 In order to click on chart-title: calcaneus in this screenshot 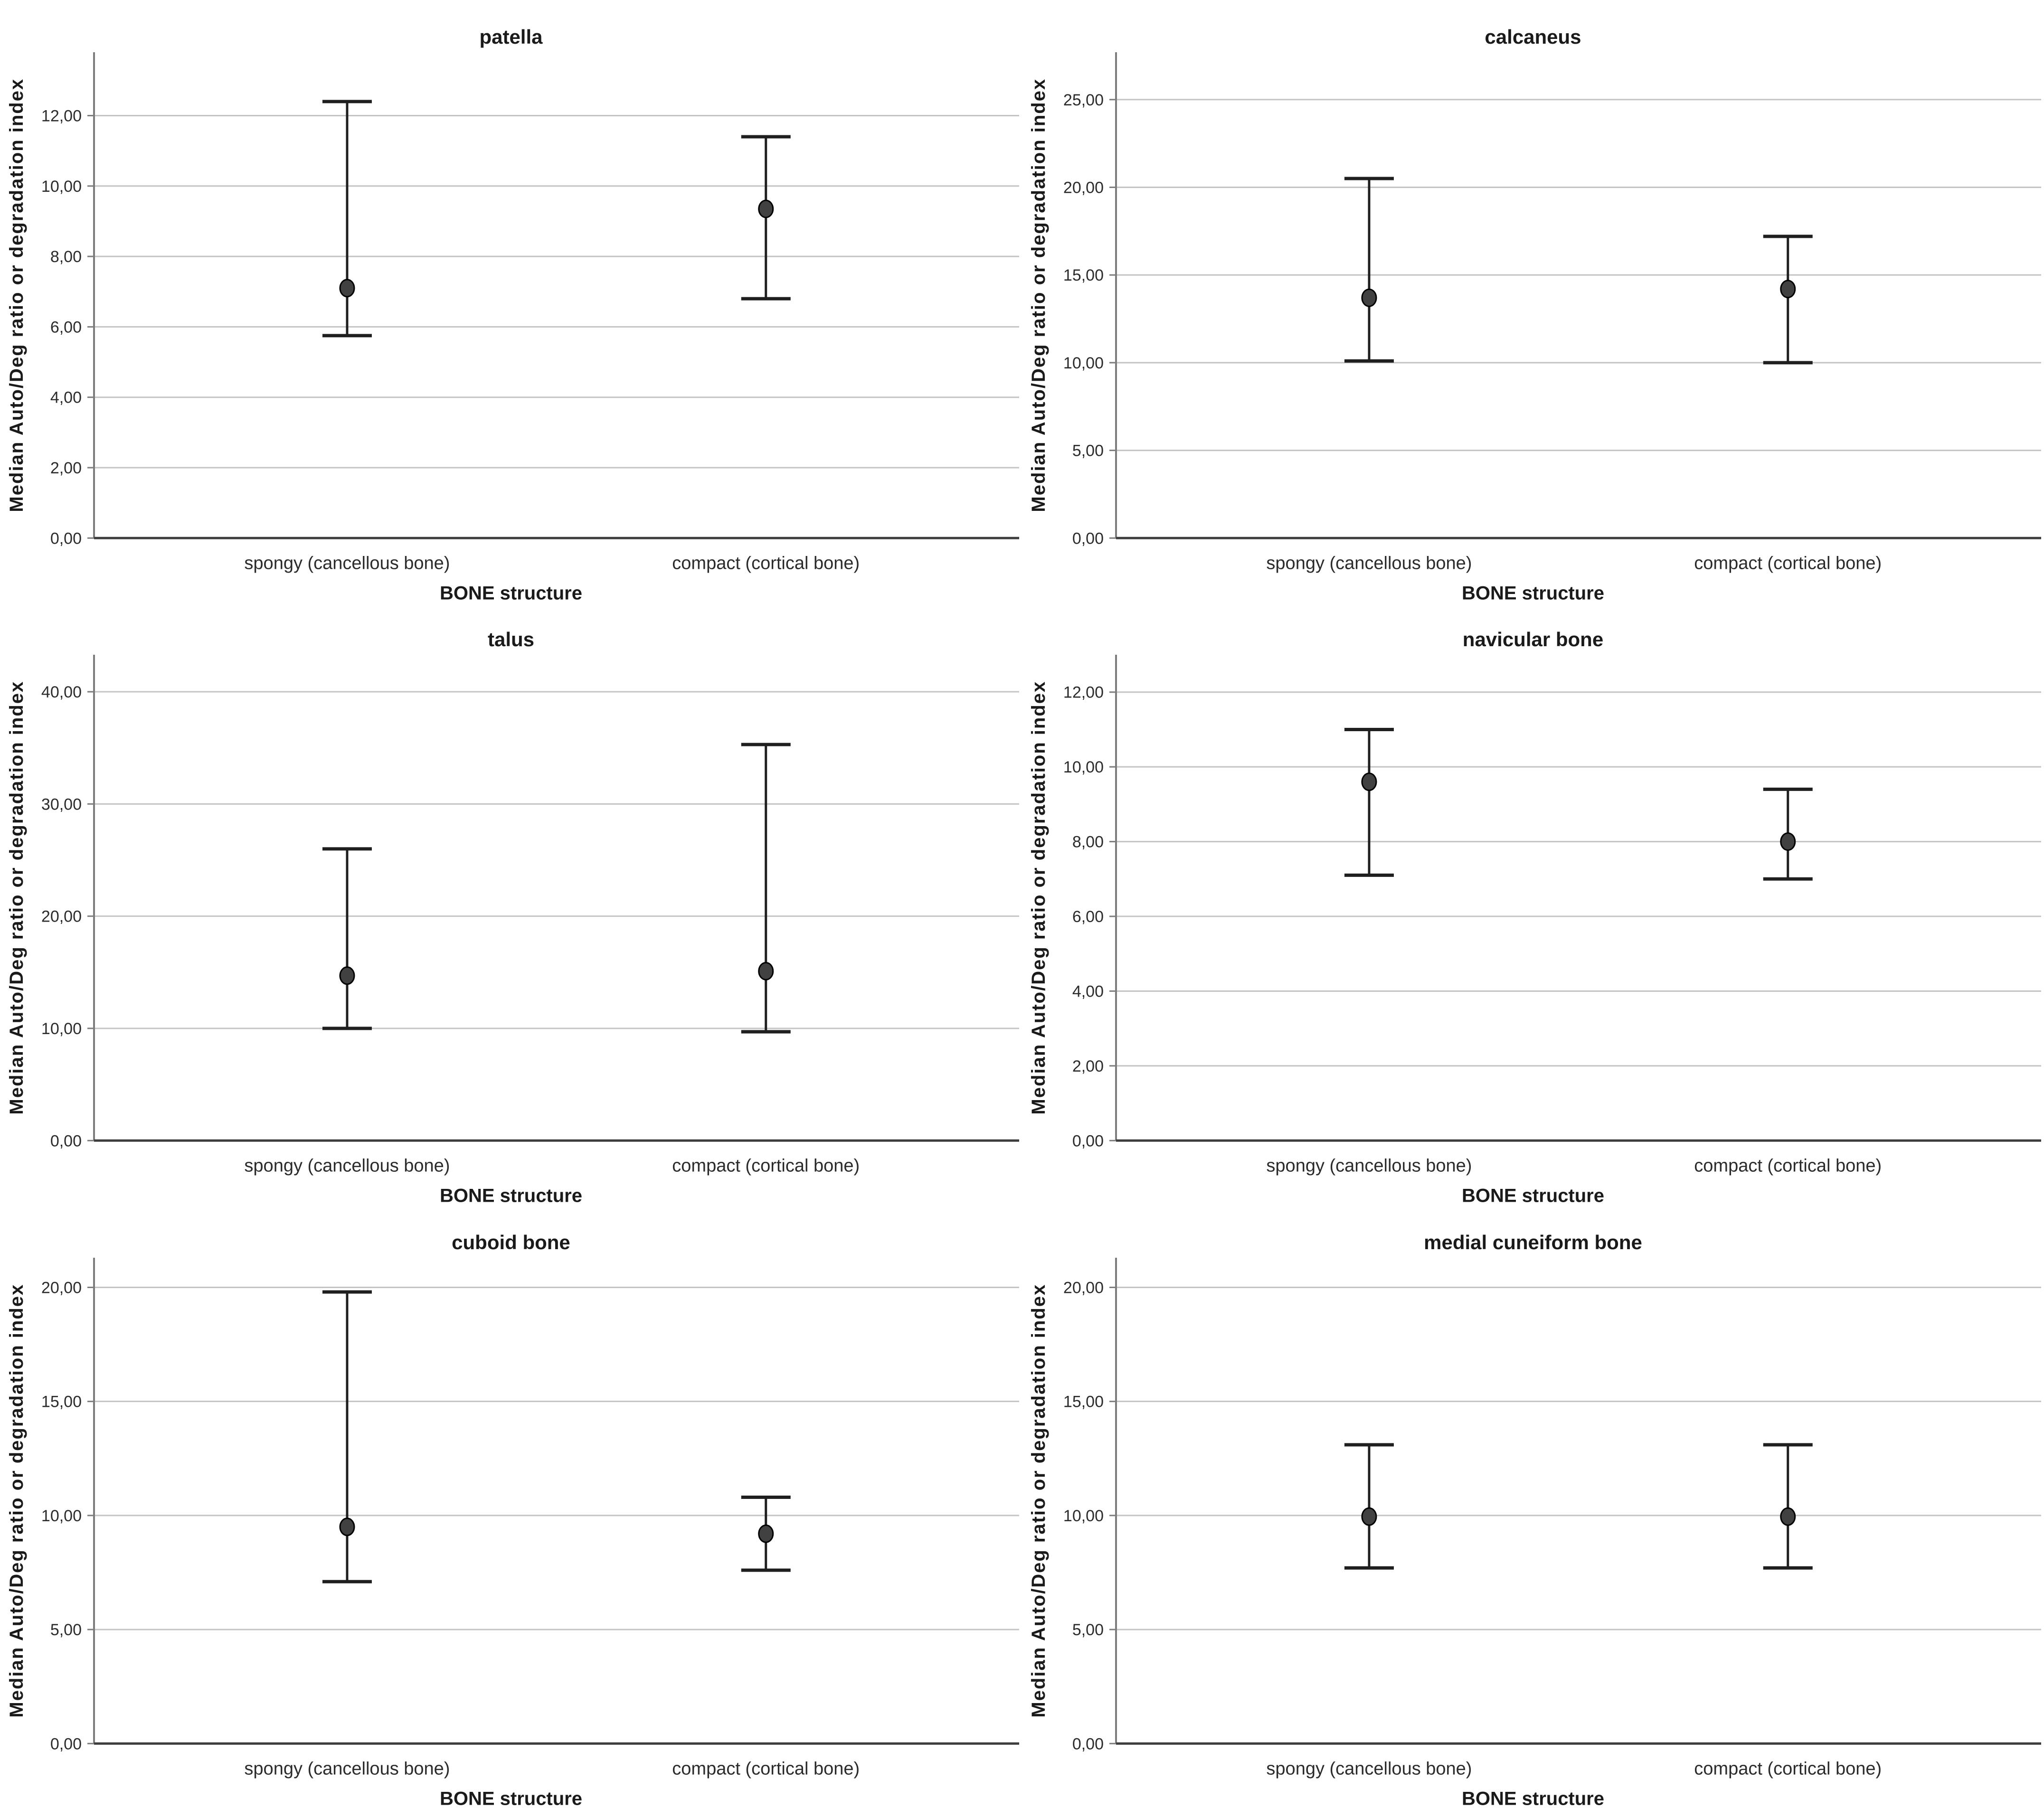, I will do `click(1533, 37)`.